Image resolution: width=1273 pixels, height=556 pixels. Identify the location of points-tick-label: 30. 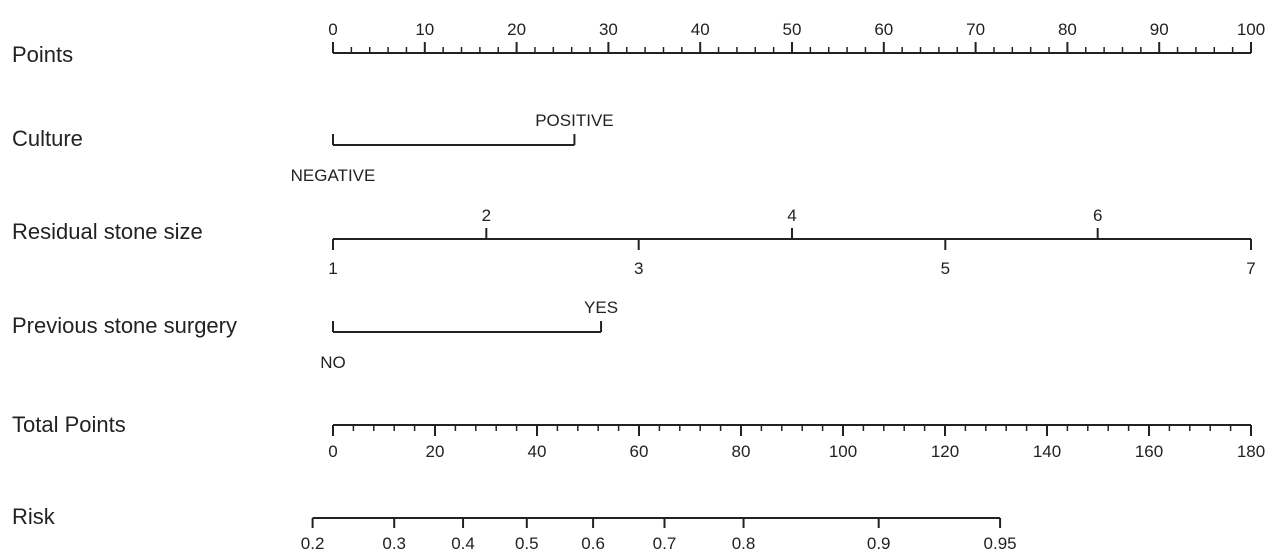
(608, 29).